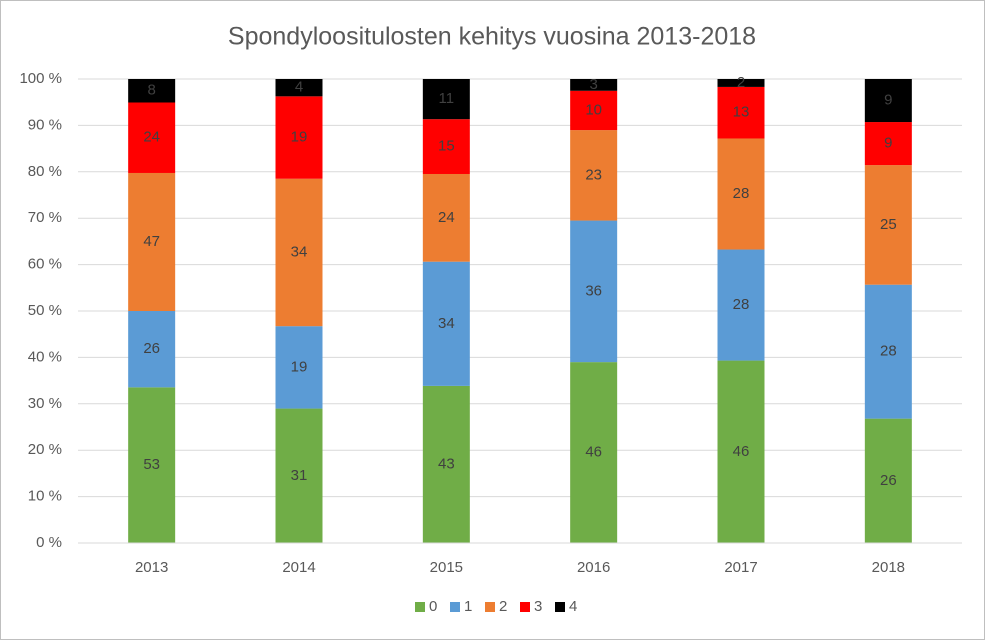 The image size is (985, 640). I want to click on y-tick-label: 90 %, so click(45, 124).